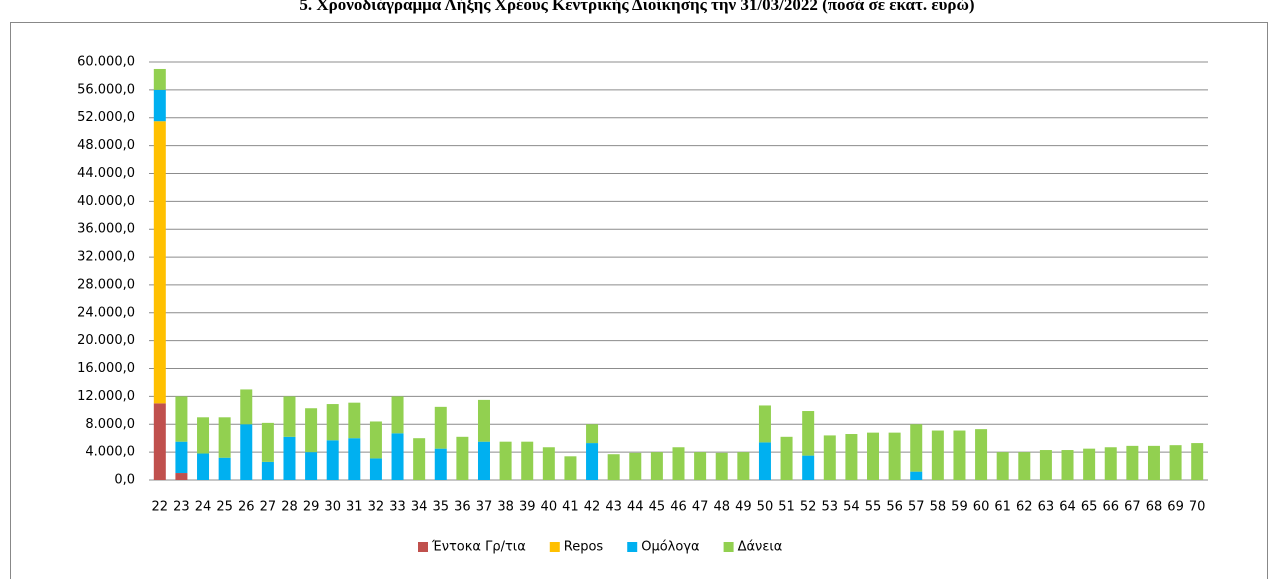 The height and width of the screenshot is (579, 1274). Describe the element at coordinates (1132, 507) in the screenshot. I see `x-tick-label: 67` at that location.